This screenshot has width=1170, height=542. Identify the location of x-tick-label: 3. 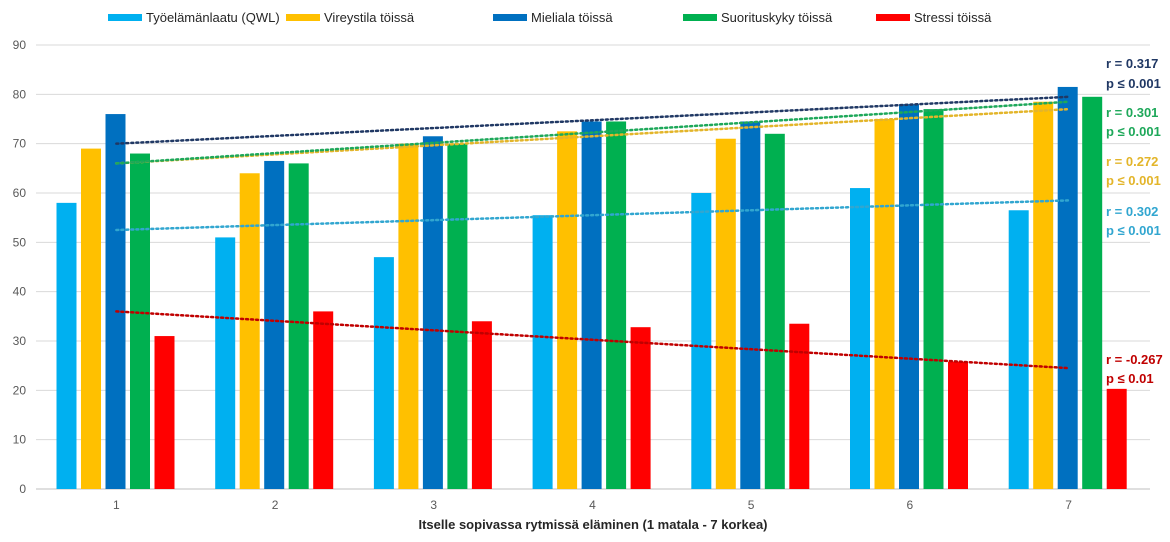
(433, 505).